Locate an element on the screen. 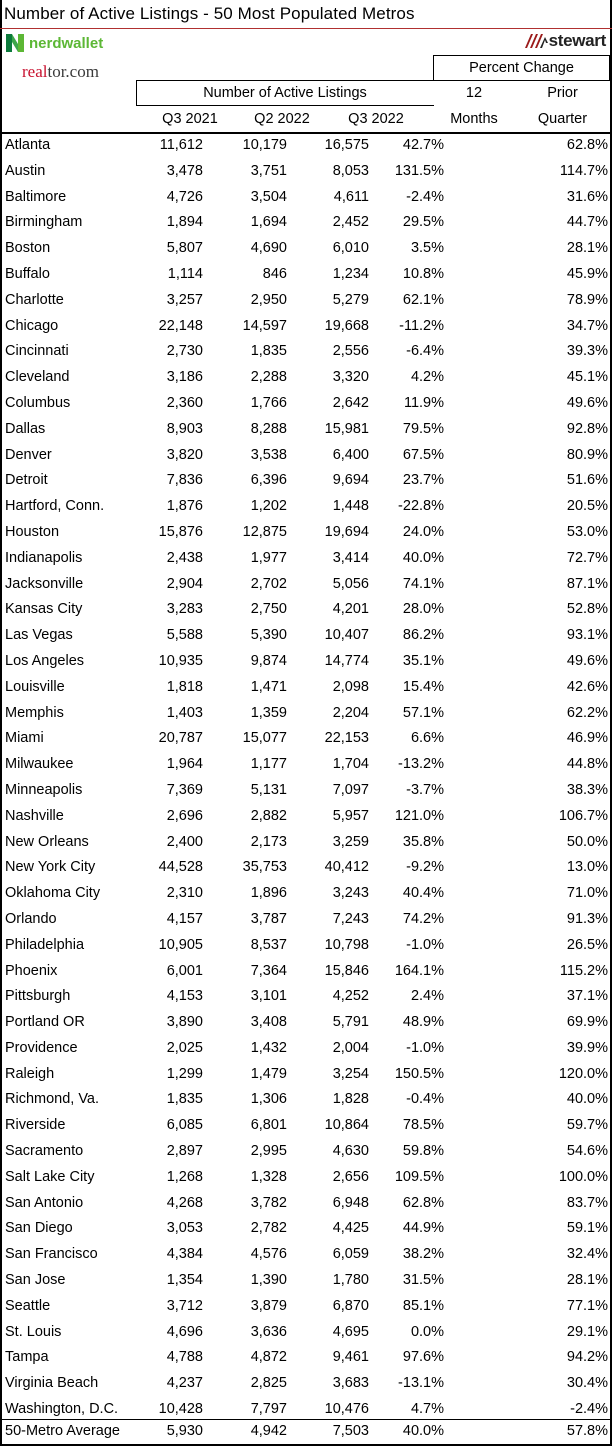  q2-2022: 5,390 is located at coordinates (268, 635).